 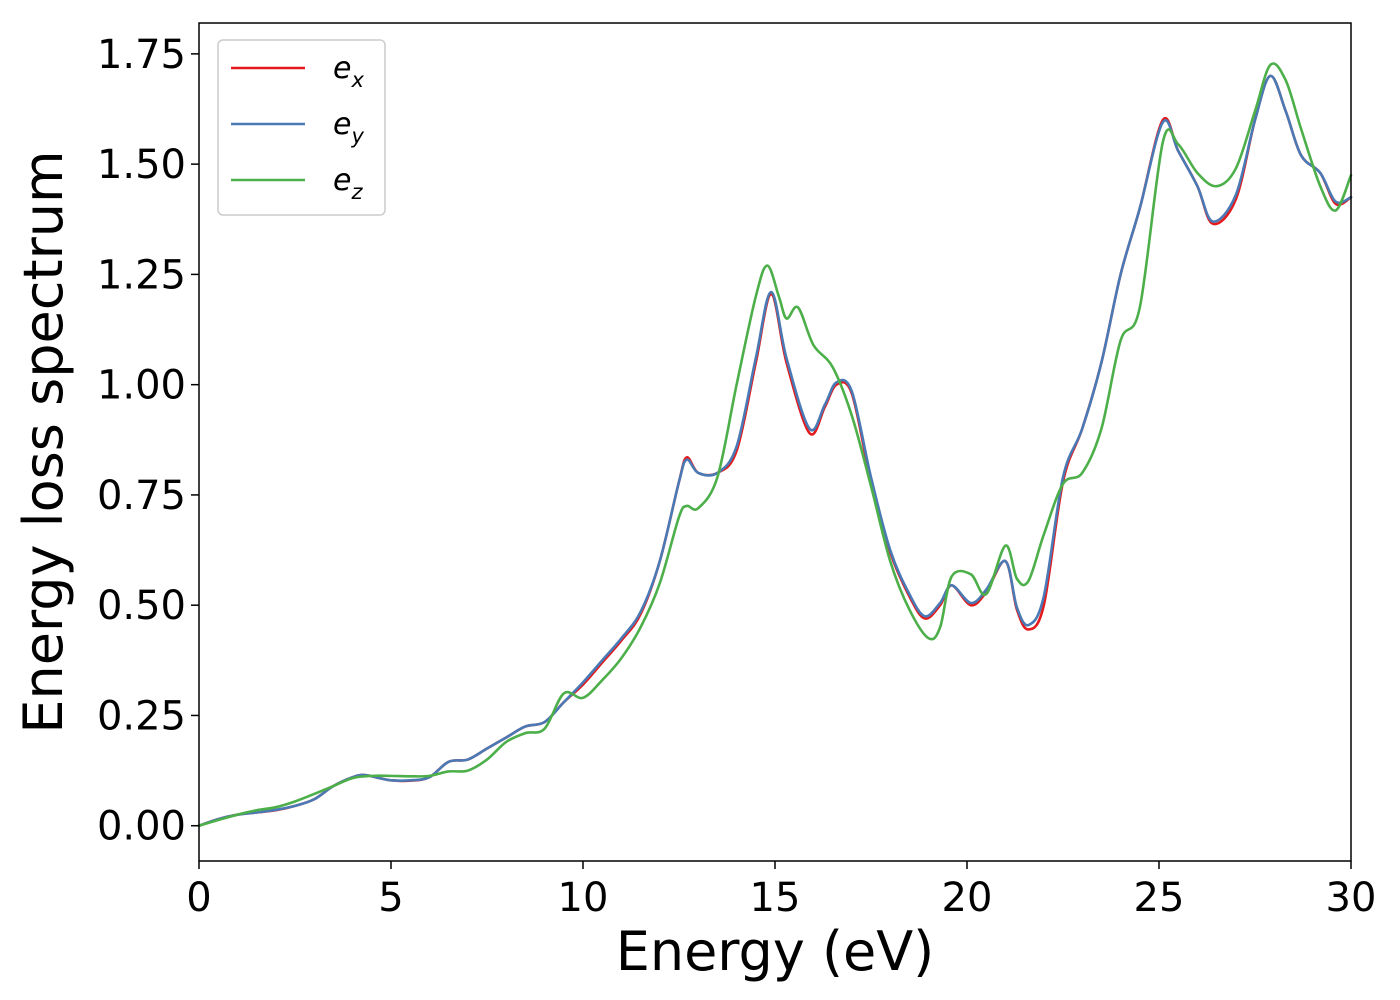 I want to click on legend-label-ey: ey, so click(x=348, y=127).